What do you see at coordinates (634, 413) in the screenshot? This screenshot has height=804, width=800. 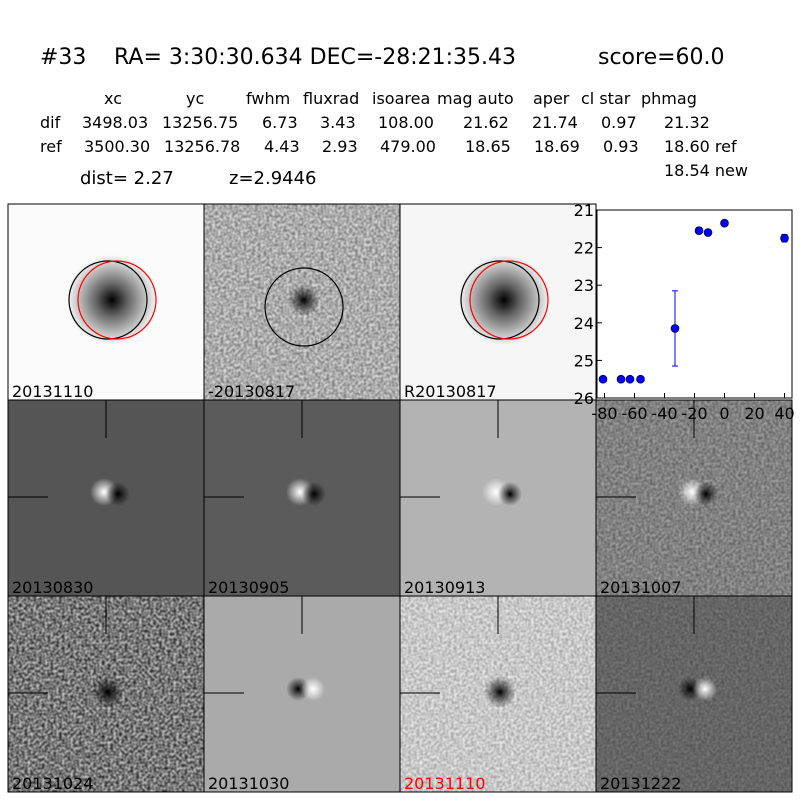 I see `x-tick-label: -60` at bounding box center [634, 413].